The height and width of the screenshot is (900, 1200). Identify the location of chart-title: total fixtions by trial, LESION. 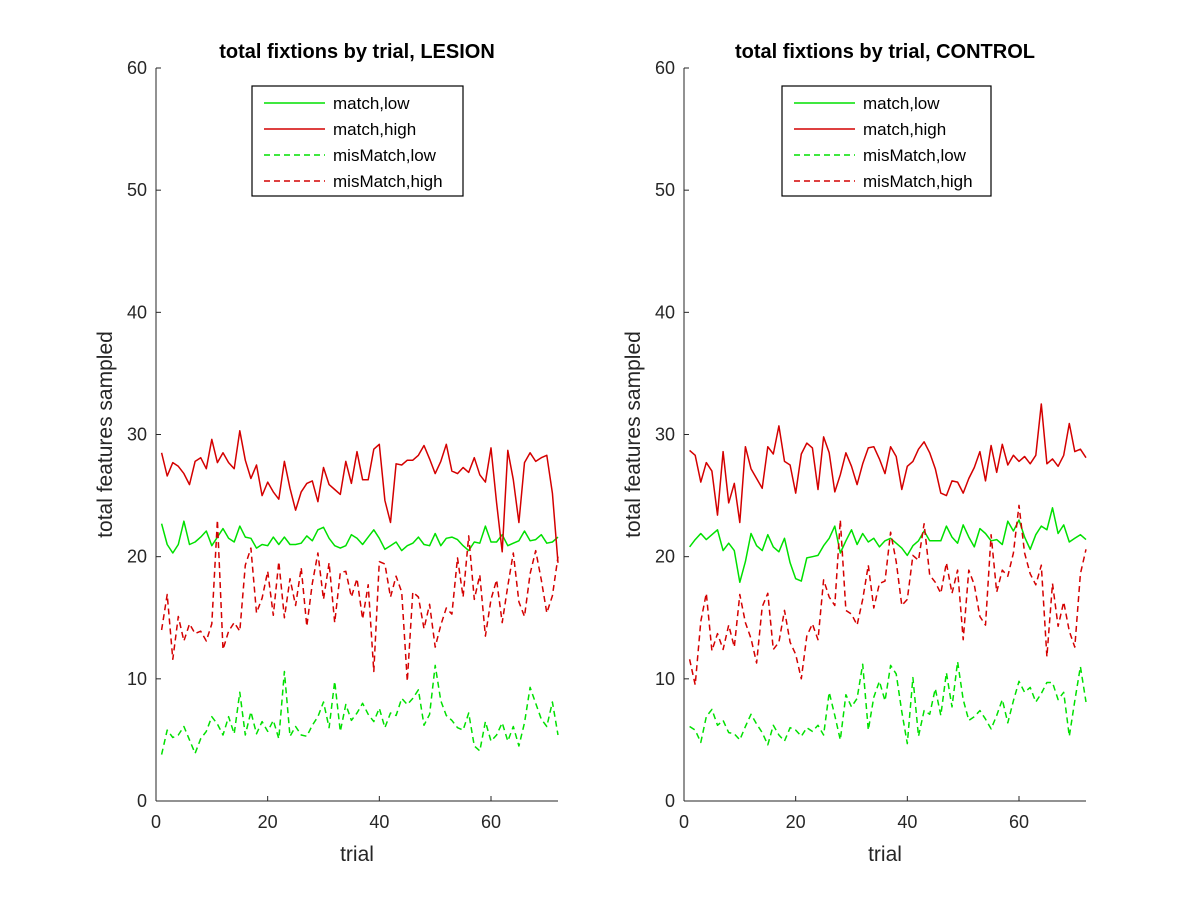
(357, 52).